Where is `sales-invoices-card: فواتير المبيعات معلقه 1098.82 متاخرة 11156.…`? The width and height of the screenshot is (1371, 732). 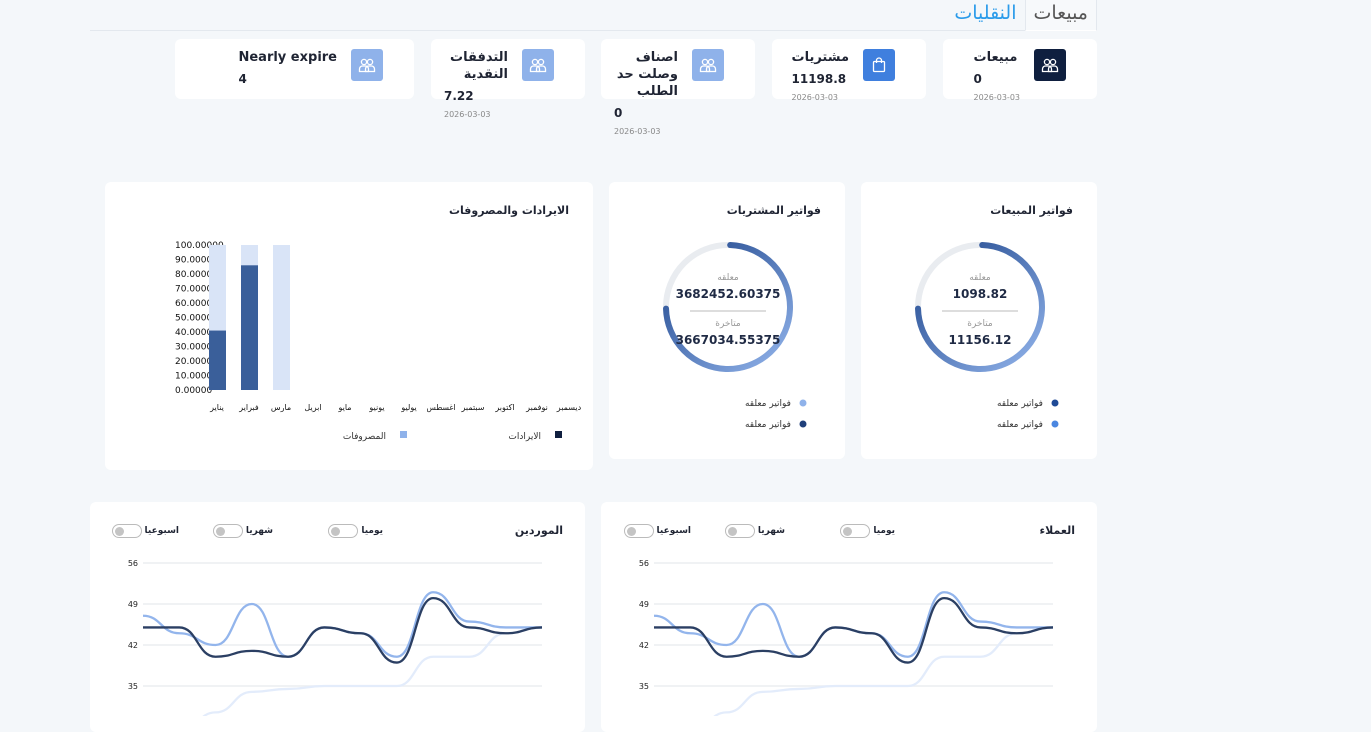
sales-invoices-card: فواتير المبيعات معلقه 1098.82 متاخرة 11156.… is located at coordinates (979, 320).